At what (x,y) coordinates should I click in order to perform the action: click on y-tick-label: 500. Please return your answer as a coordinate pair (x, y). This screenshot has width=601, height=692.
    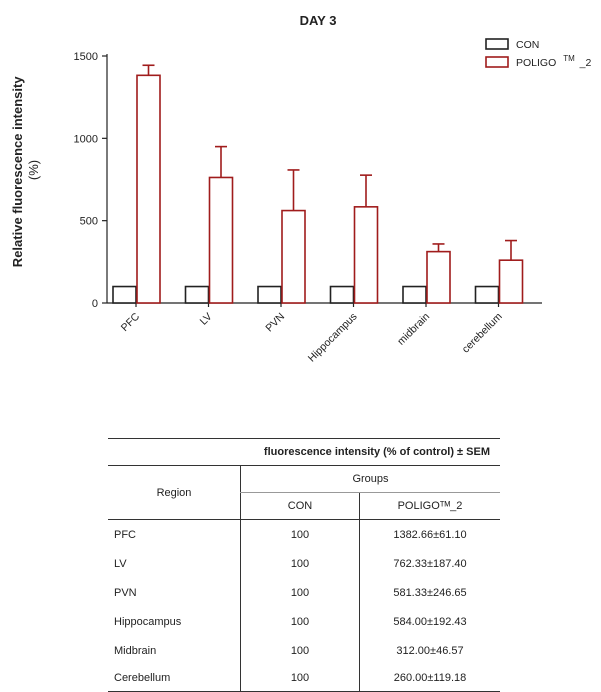
    Looking at the image, I should click on (89, 222).